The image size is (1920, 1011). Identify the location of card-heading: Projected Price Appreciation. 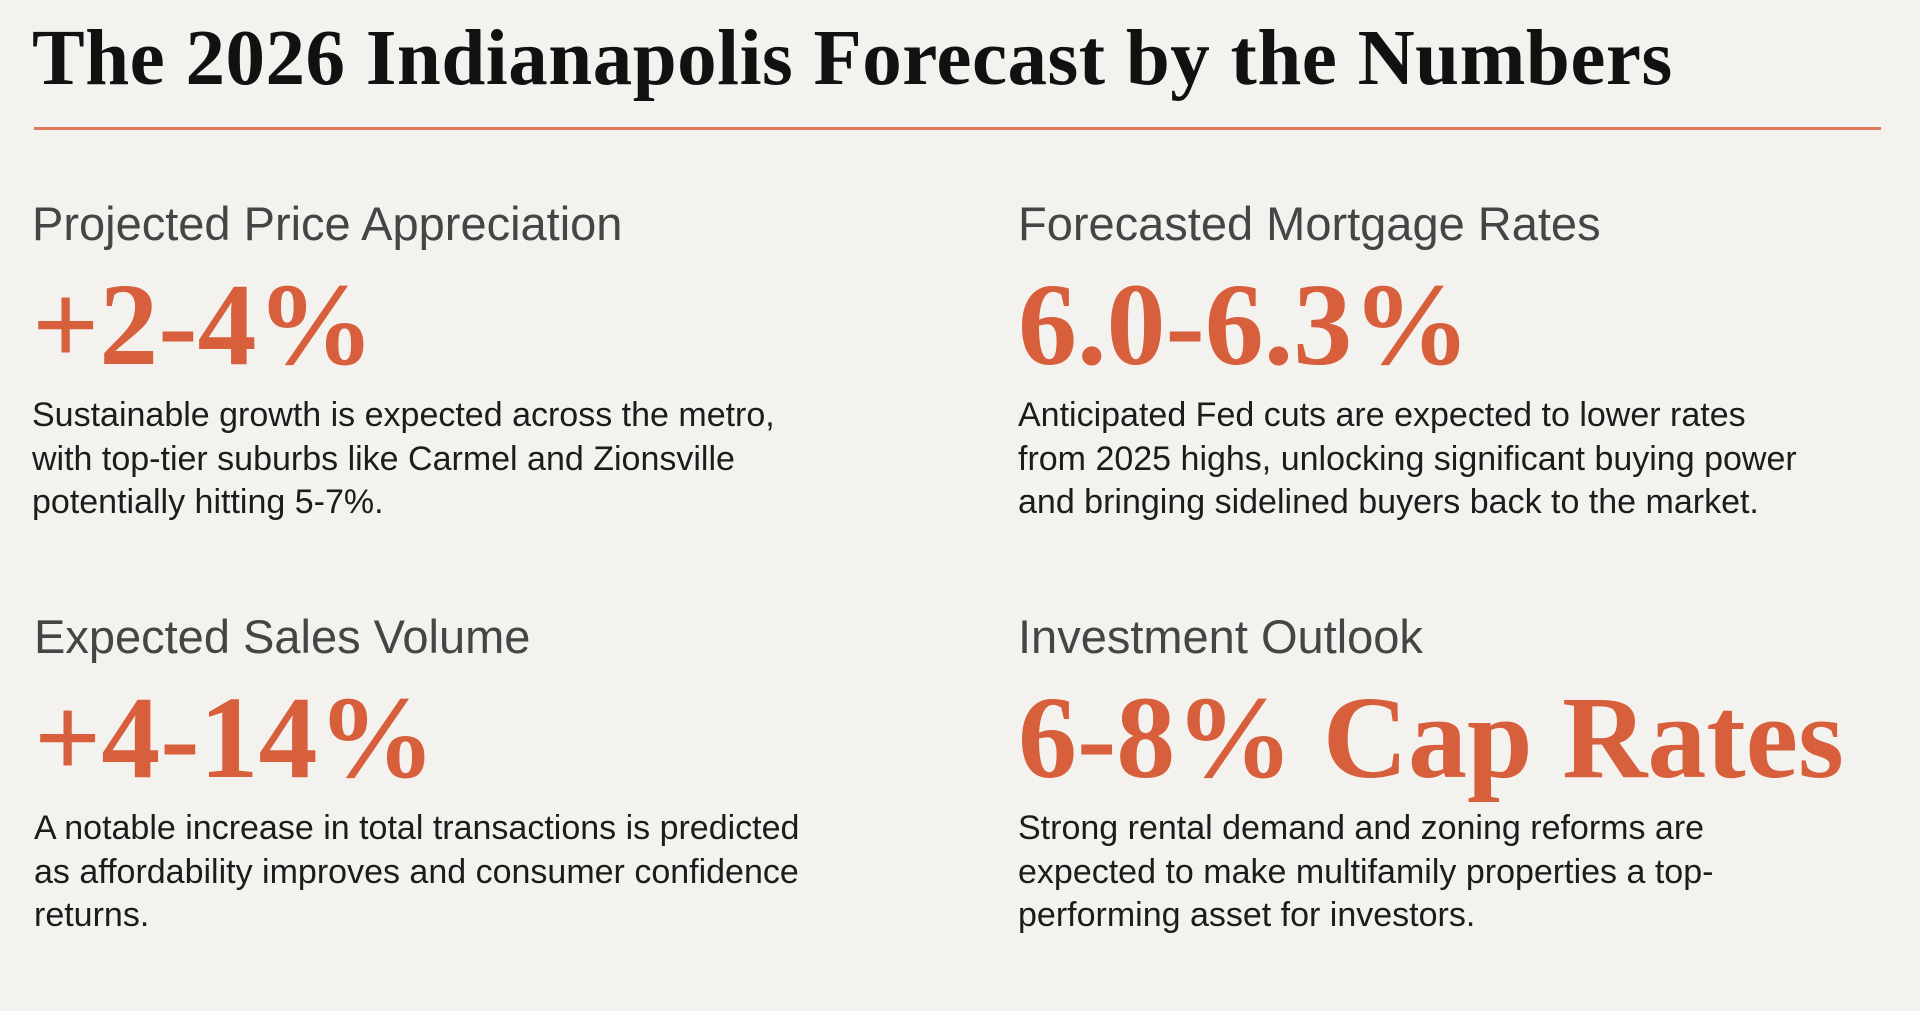
(327, 223).